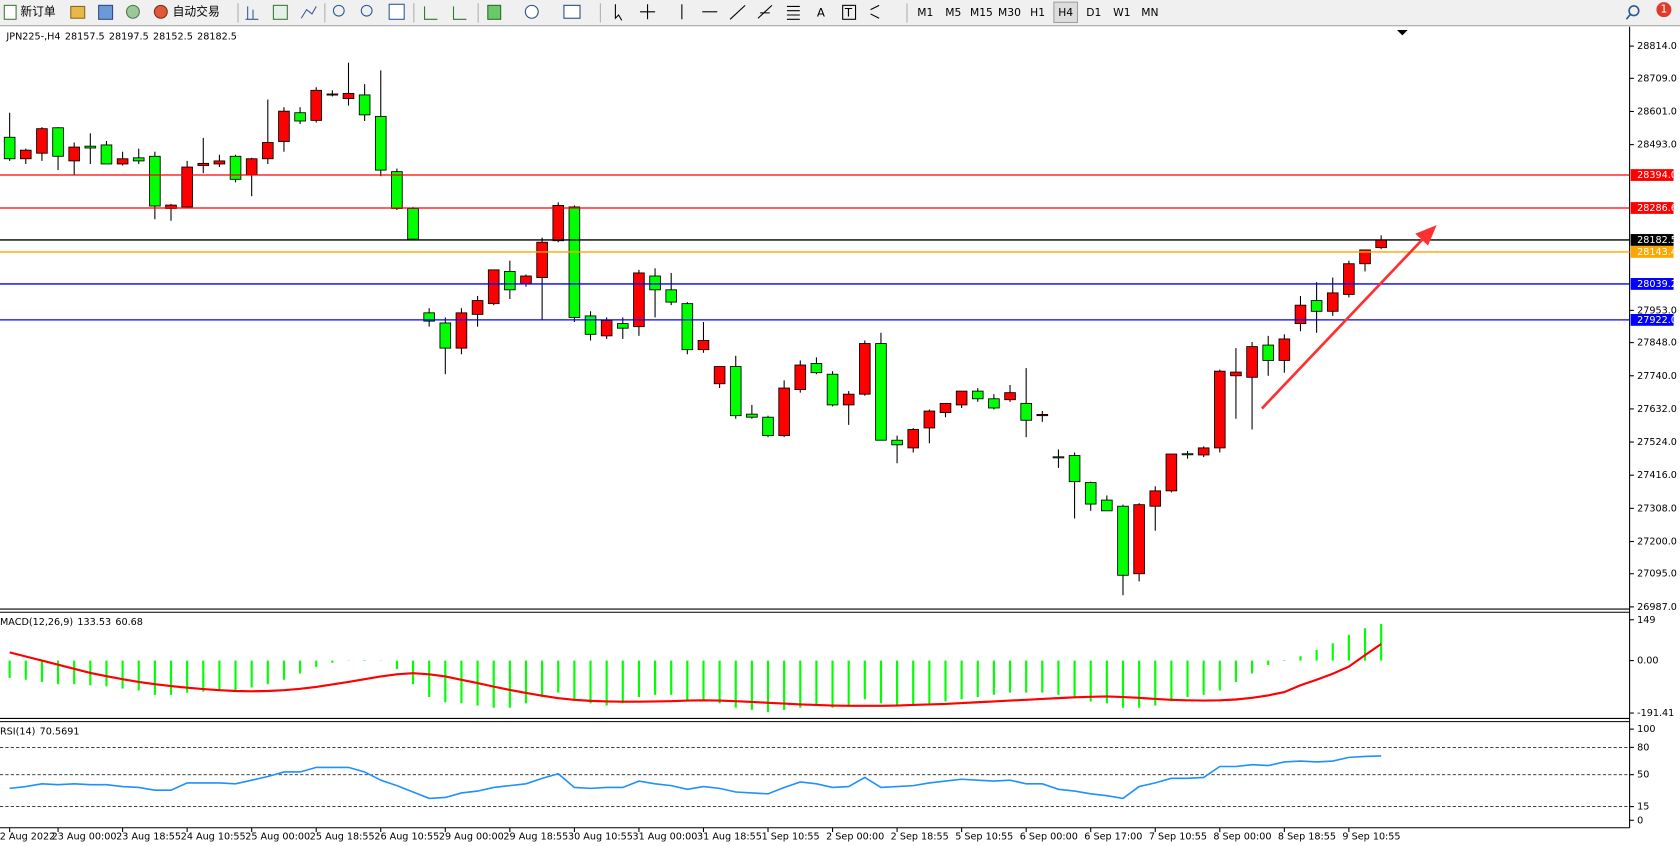 The height and width of the screenshot is (846, 1680). What do you see at coordinates (186, 11) in the screenshot?
I see `auto-trading-button: 自动交易` at bounding box center [186, 11].